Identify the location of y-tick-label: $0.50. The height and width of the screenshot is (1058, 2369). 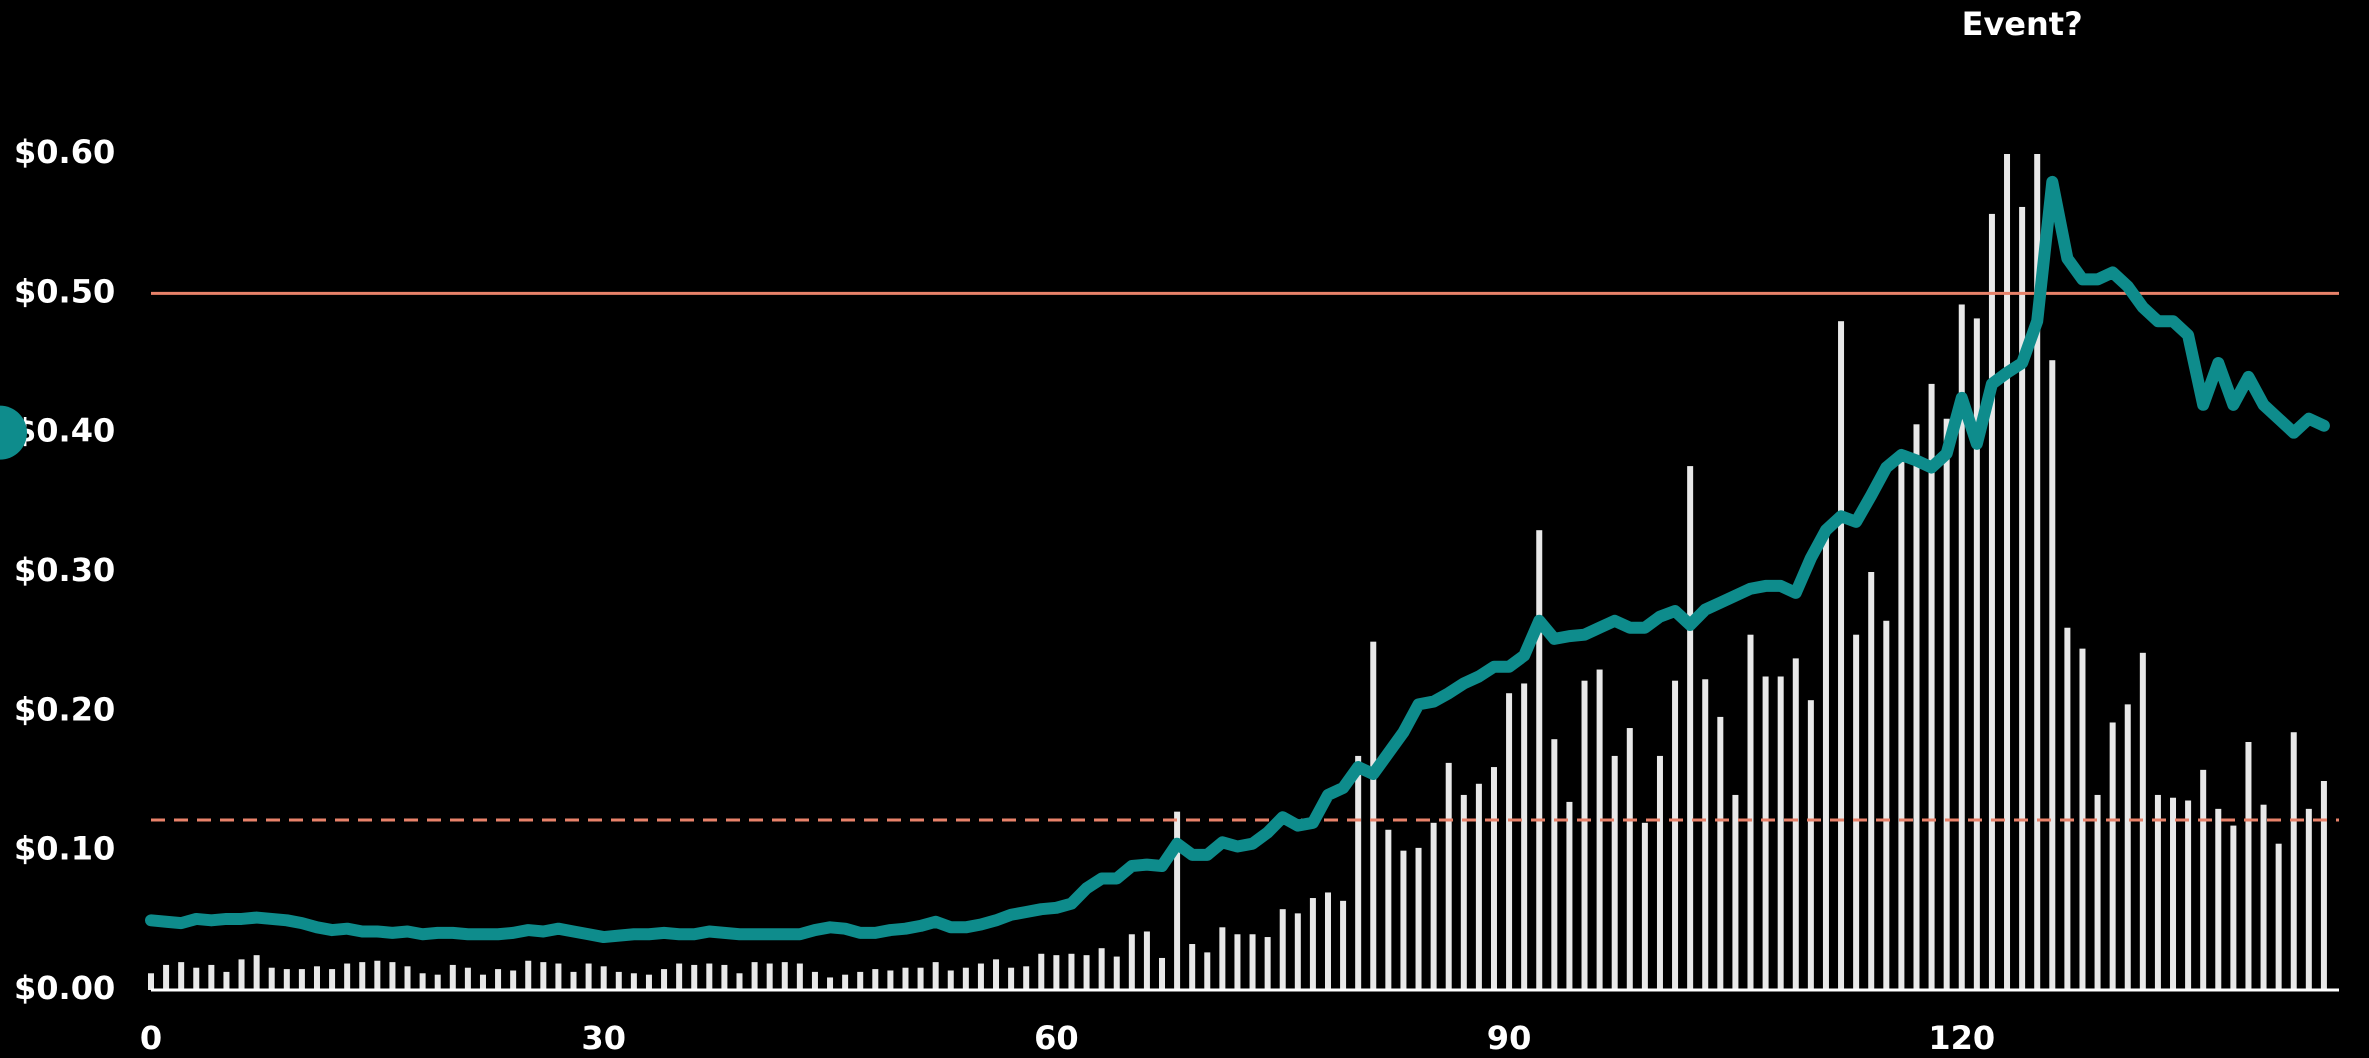
(64, 291).